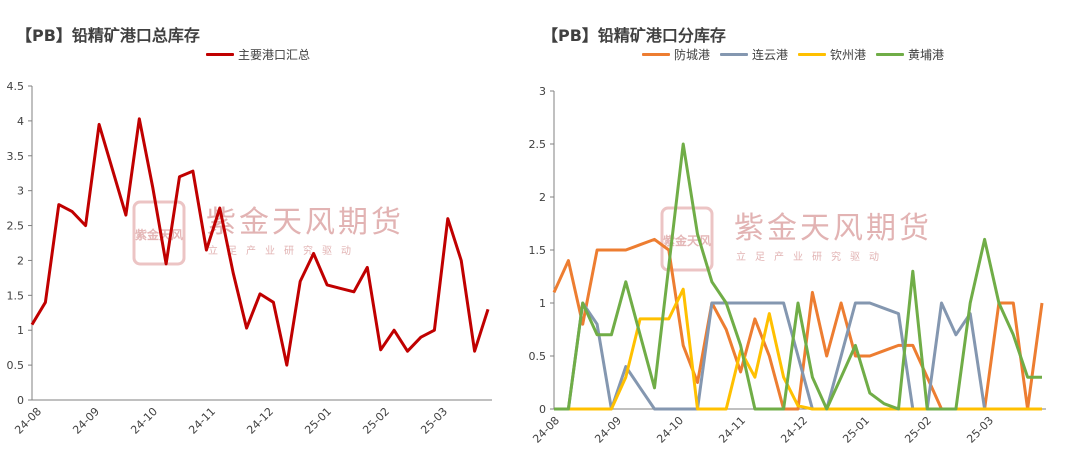 This screenshot has height=475, width=1080. I want to click on legend-item: 钦州港, so click(832, 54).